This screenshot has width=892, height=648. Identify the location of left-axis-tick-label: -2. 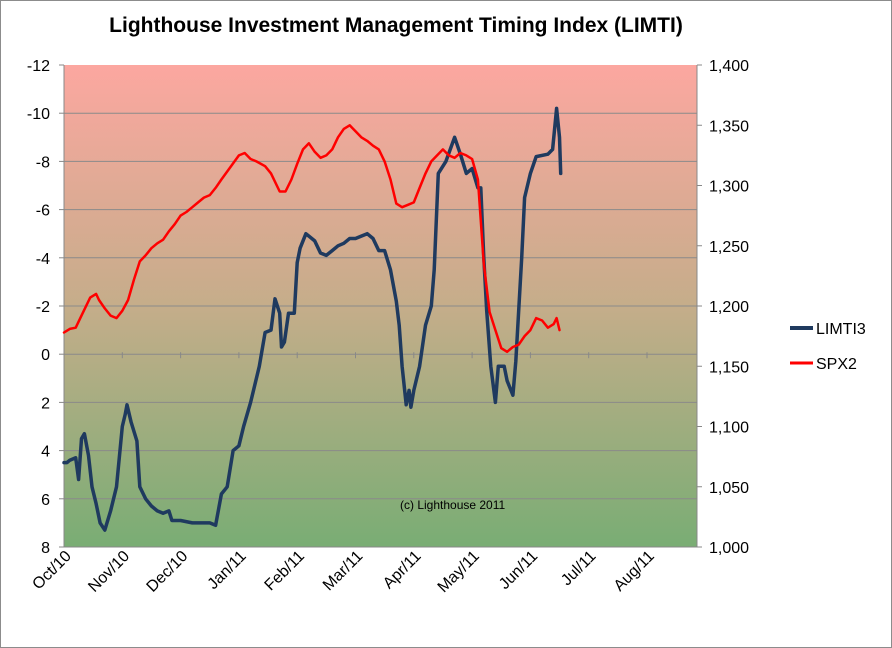
(43, 307).